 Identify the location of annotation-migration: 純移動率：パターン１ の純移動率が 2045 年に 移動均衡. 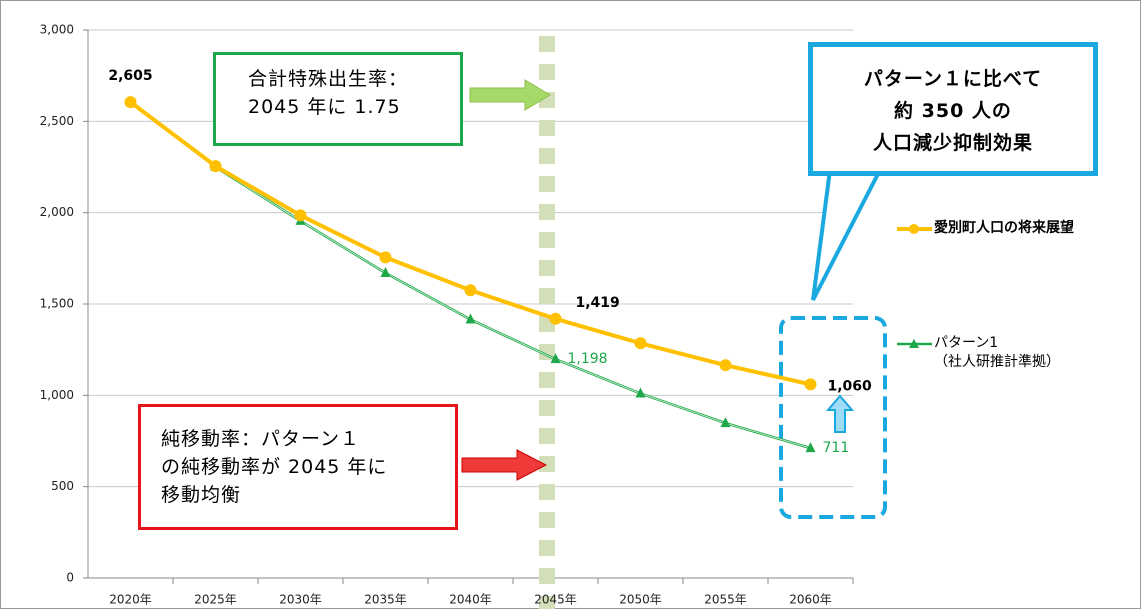
(298, 467).